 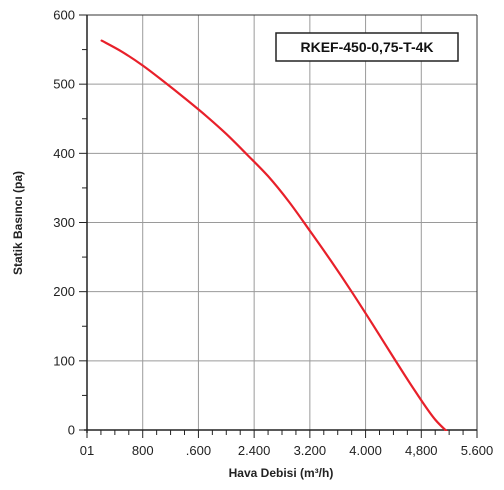 I want to click on y-tick-label: 100, so click(x=64, y=360).